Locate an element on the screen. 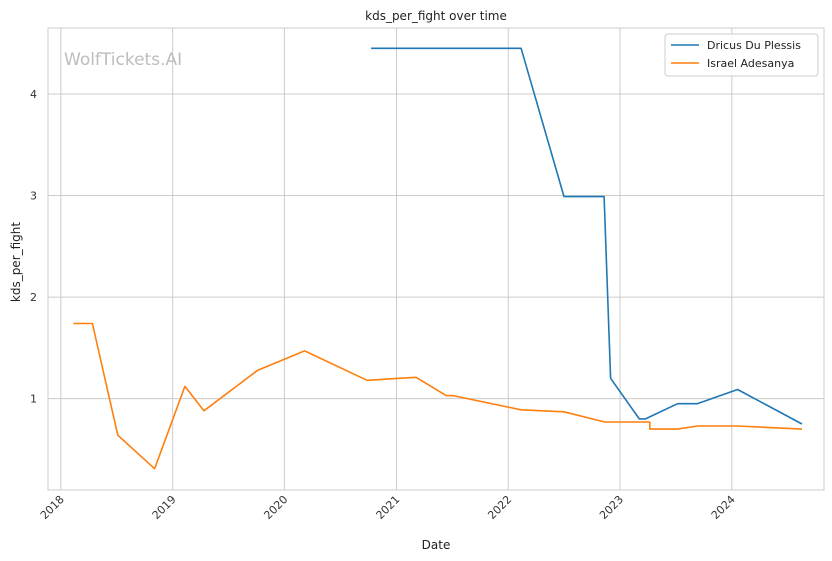 This screenshot has height=561, width=832. x-tick-label: 2019 is located at coordinates (164, 507).